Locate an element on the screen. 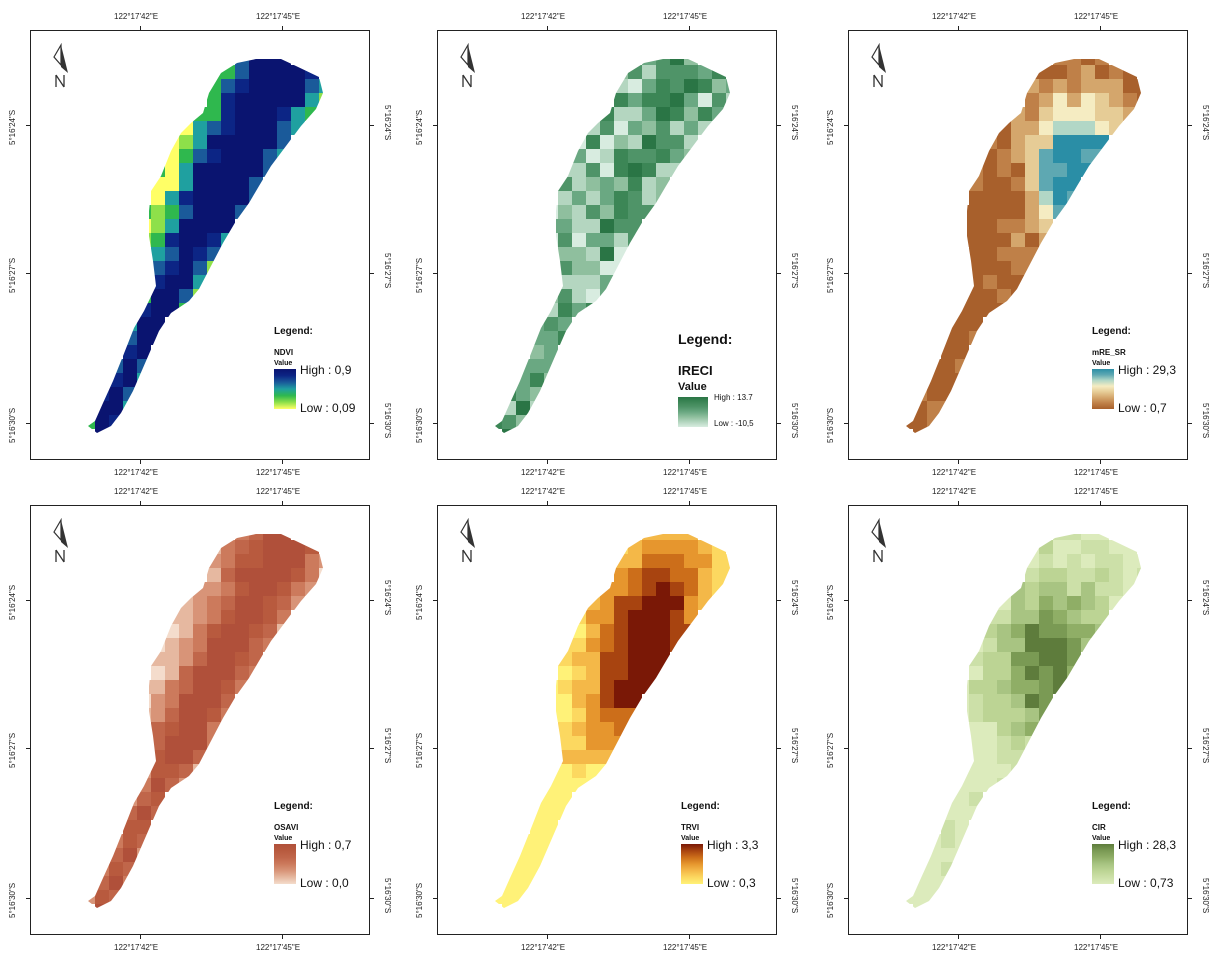 The image size is (1217, 956). legend-value-label: Value is located at coordinates (692, 387).